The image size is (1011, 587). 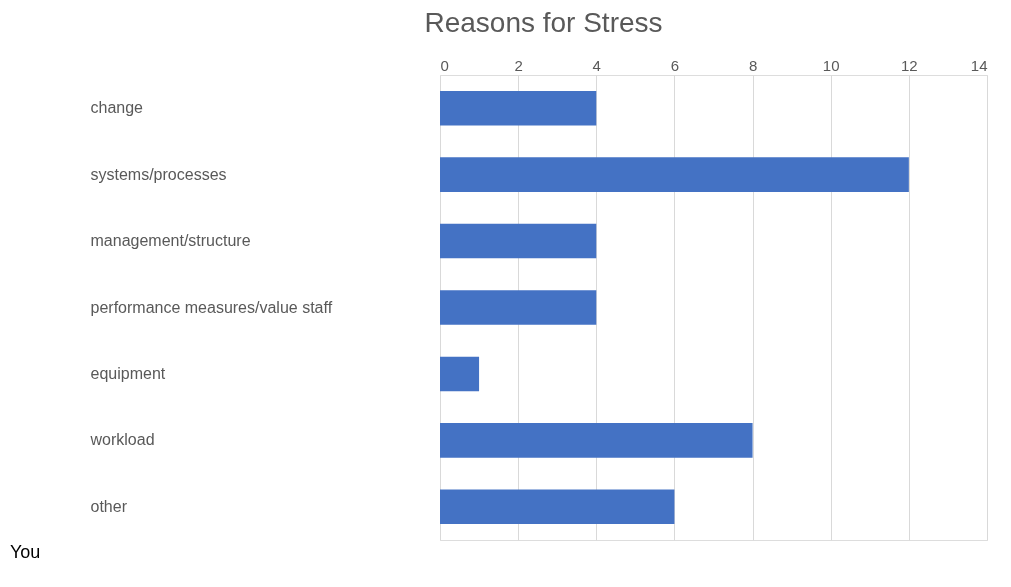 What do you see at coordinates (543, 22) in the screenshot?
I see `chart-title: Reasons for Stress` at bounding box center [543, 22].